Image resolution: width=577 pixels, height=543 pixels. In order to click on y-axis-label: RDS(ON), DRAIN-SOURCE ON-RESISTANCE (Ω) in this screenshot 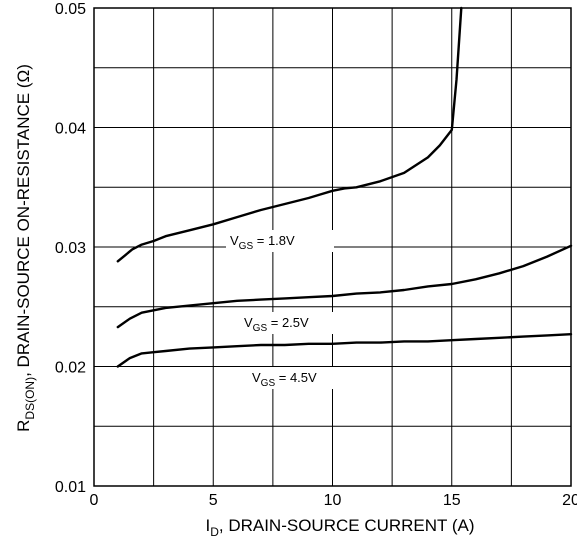, I will do `click(25, 248)`.